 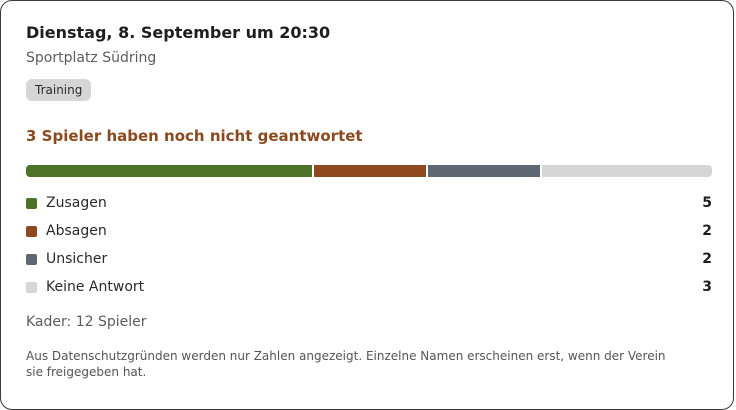 What do you see at coordinates (178, 32) in the screenshot?
I see `event-title: Dienstag, 8. September um 20:30` at bounding box center [178, 32].